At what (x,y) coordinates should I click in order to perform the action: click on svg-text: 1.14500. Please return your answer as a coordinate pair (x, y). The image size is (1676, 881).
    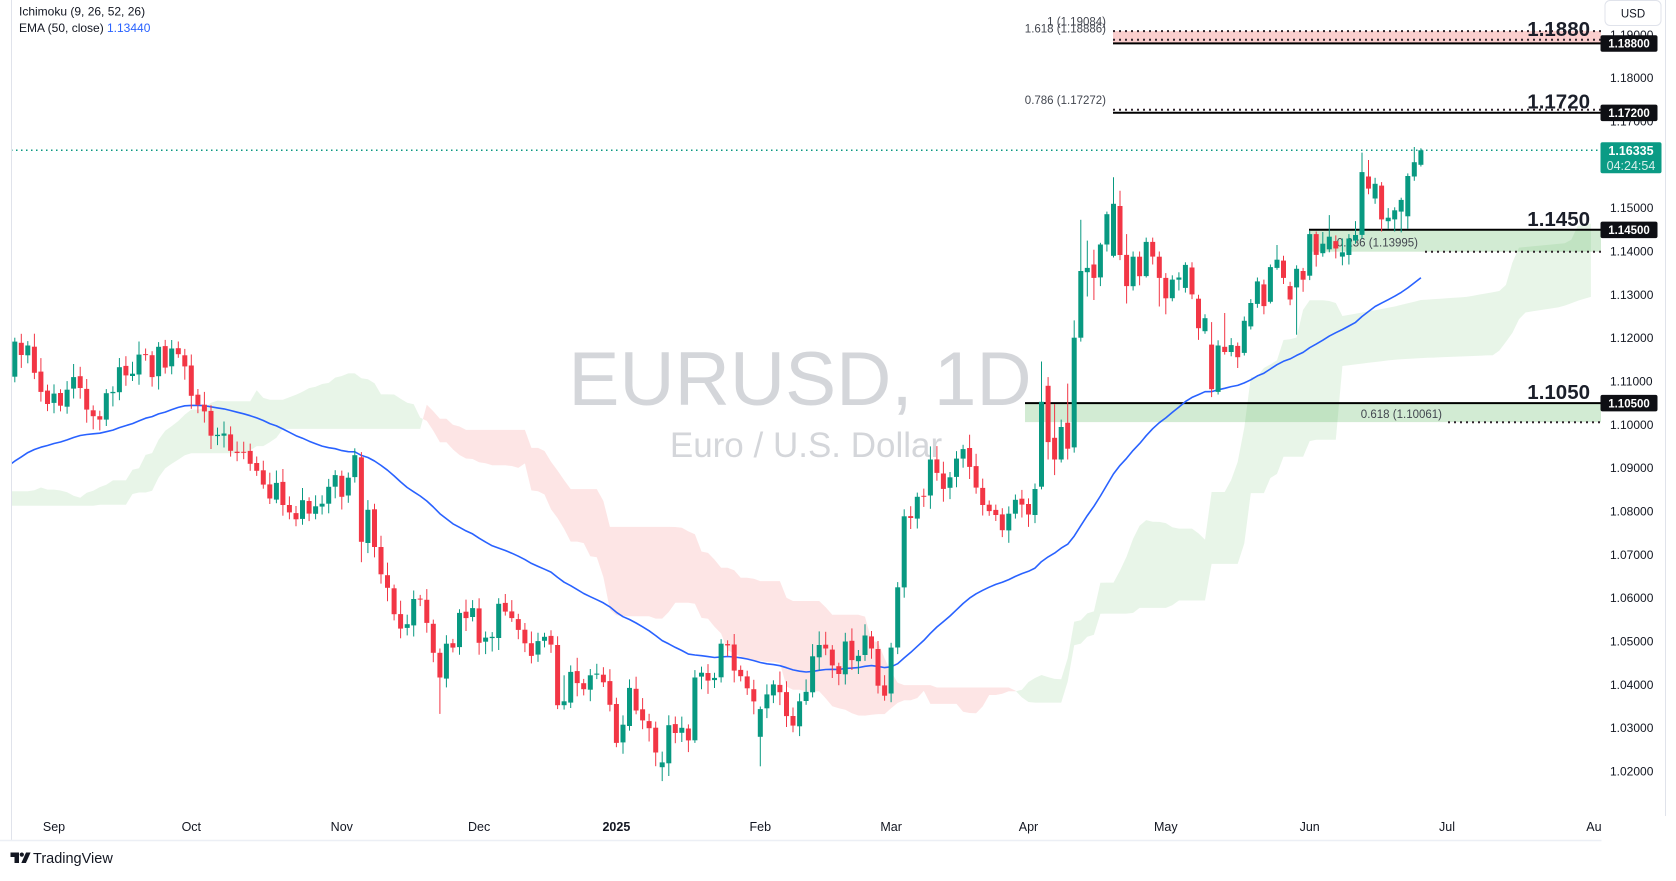
    Looking at the image, I should click on (1629, 231).